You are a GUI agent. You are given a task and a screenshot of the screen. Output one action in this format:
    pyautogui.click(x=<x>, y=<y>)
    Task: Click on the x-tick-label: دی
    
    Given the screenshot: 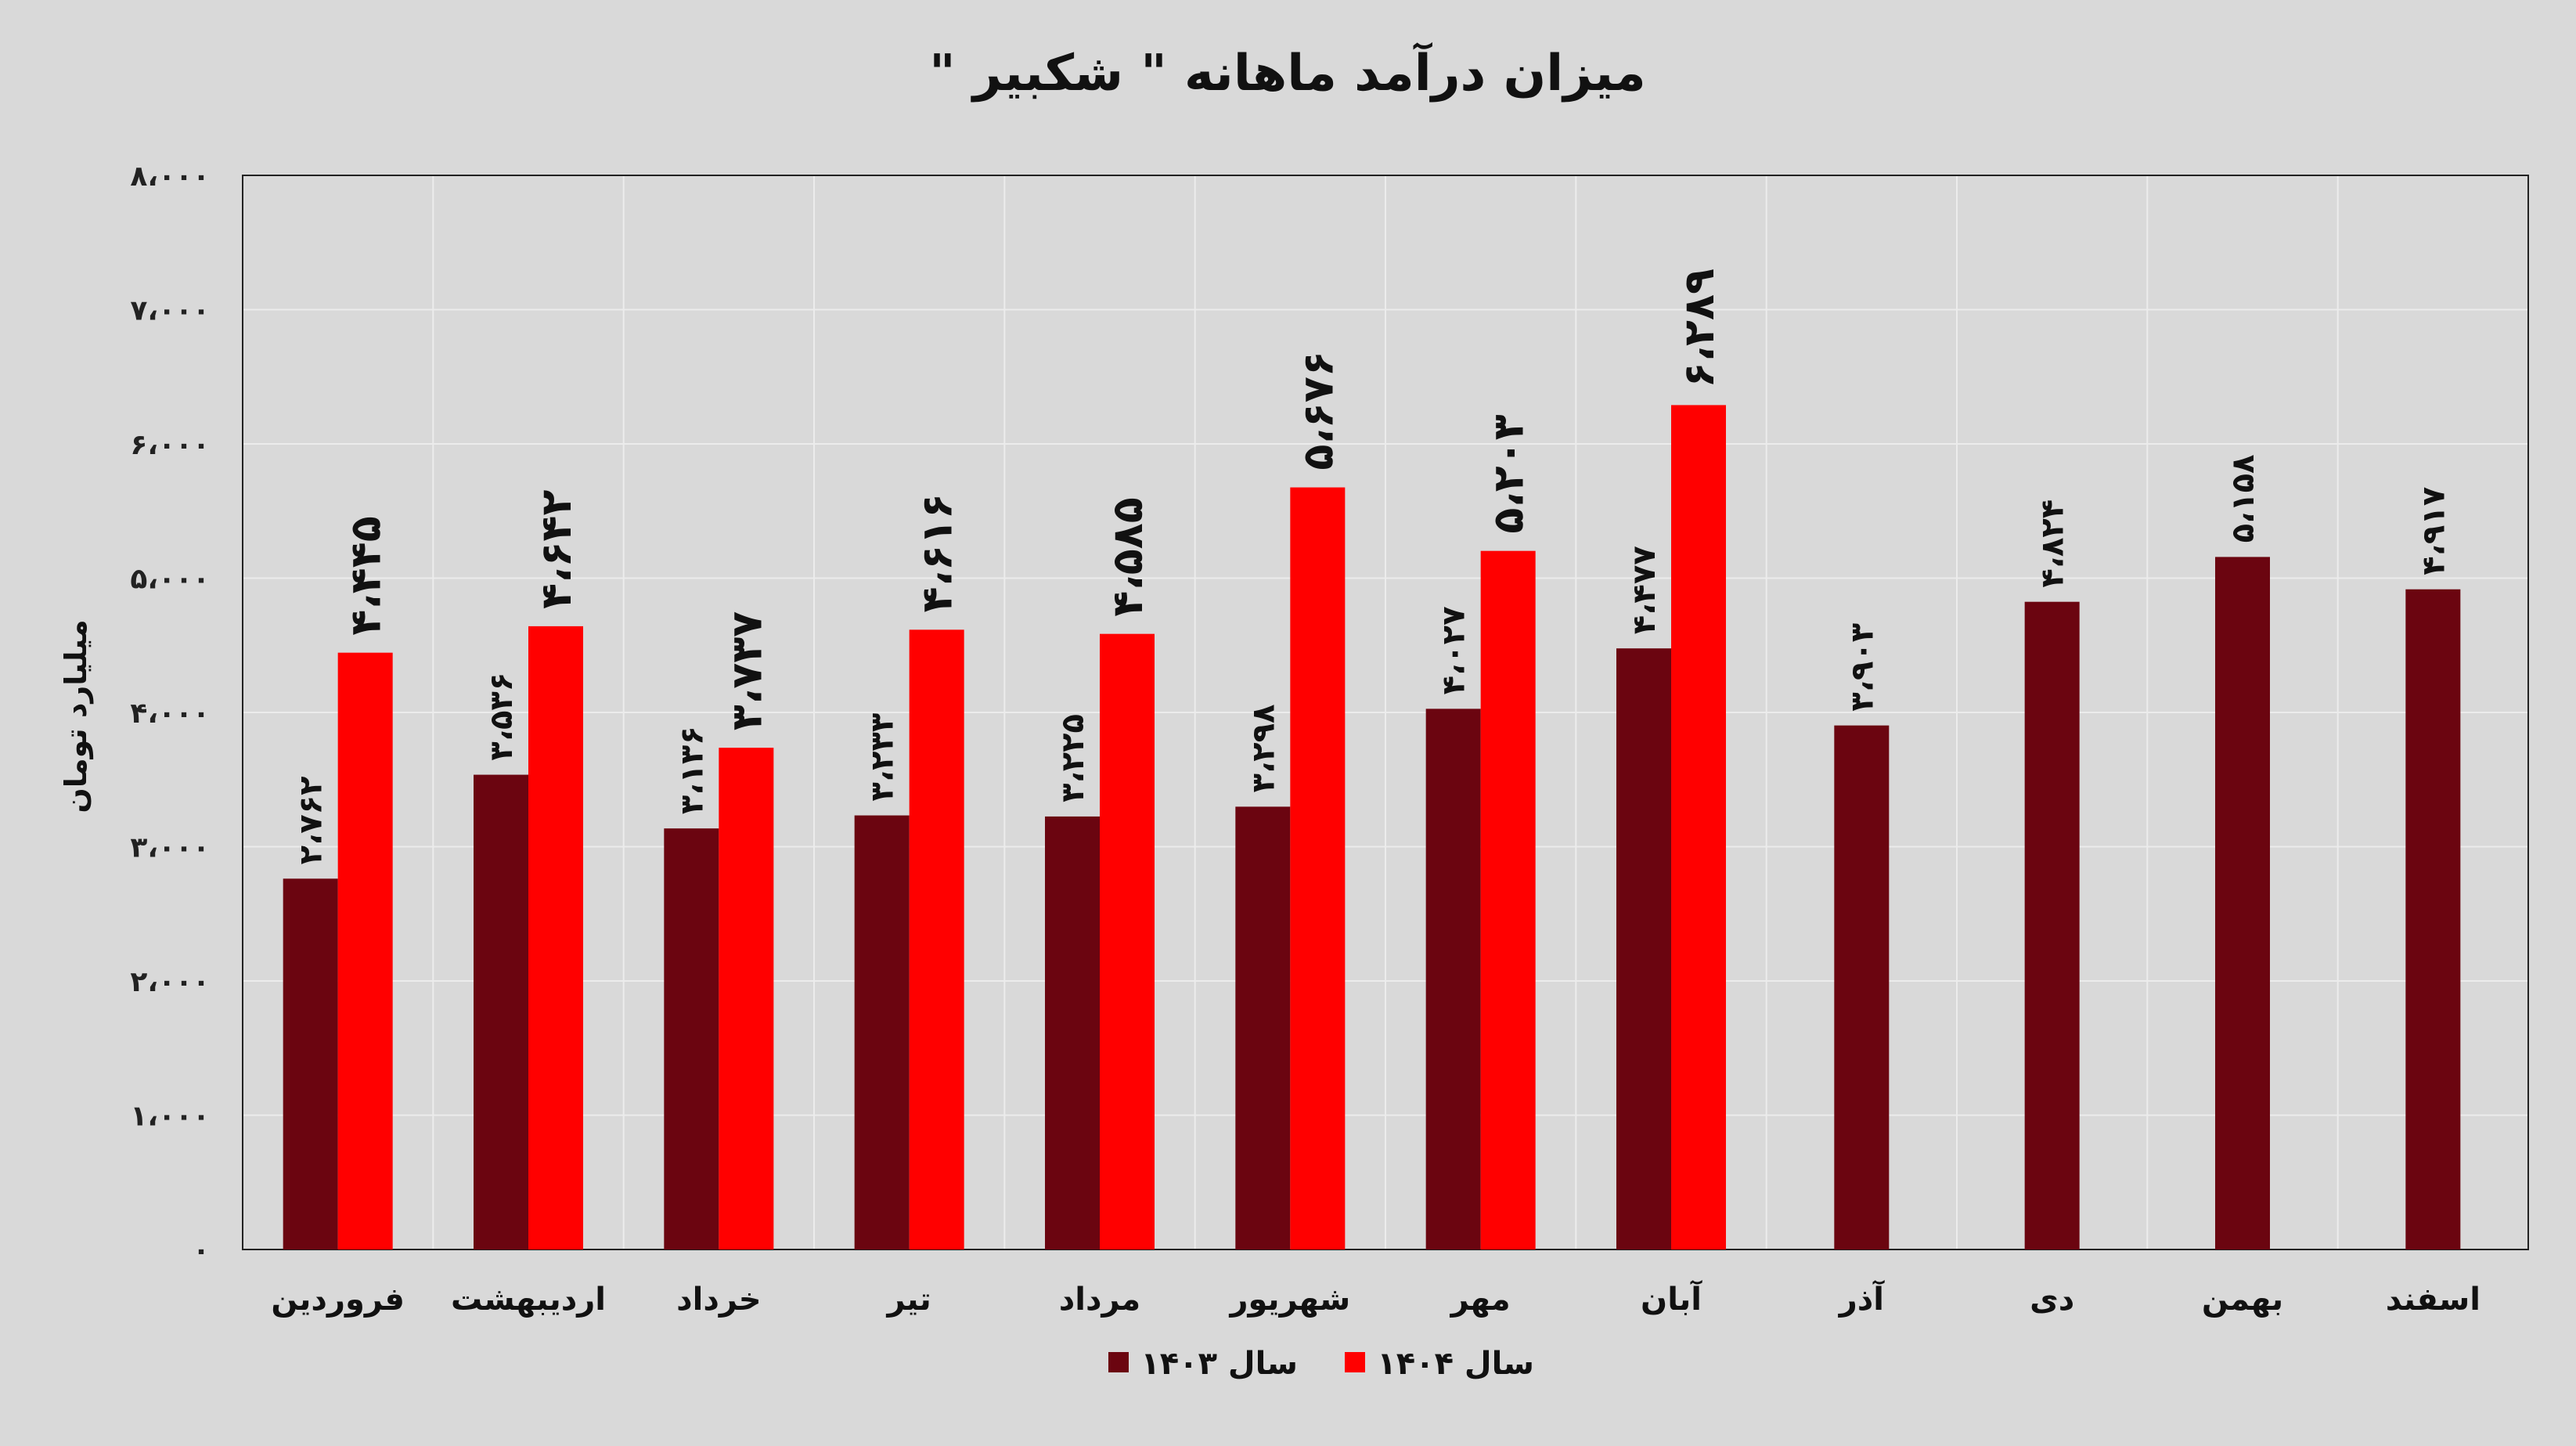 What is the action you would take?
    pyautogui.click(x=2052, y=1300)
    